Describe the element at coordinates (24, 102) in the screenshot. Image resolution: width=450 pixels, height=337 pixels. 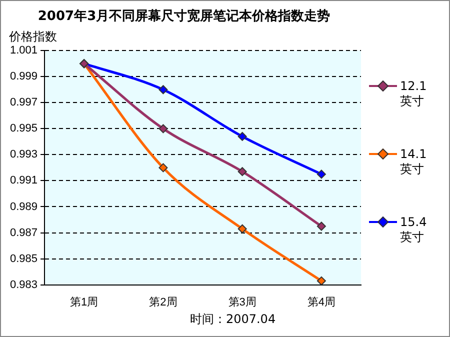
I see `y-tick-label: 0.997` at that location.